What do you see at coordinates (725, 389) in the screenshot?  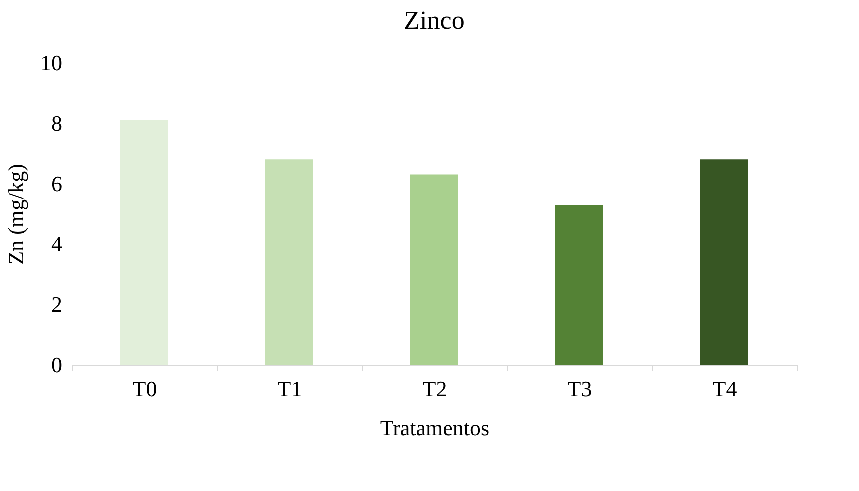 I see `x-tick-label: T4` at bounding box center [725, 389].